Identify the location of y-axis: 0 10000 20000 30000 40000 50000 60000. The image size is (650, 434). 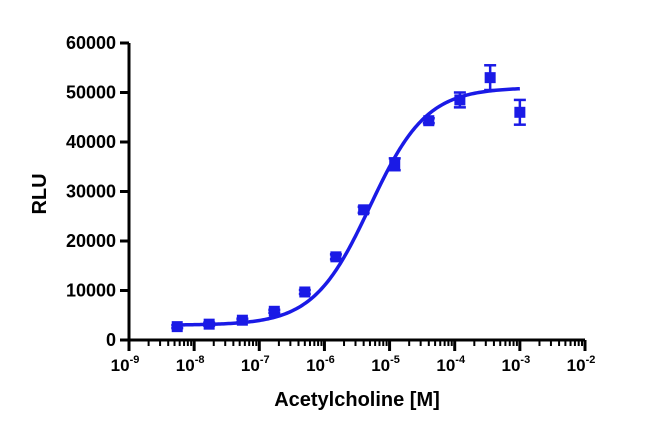
(98, 191).